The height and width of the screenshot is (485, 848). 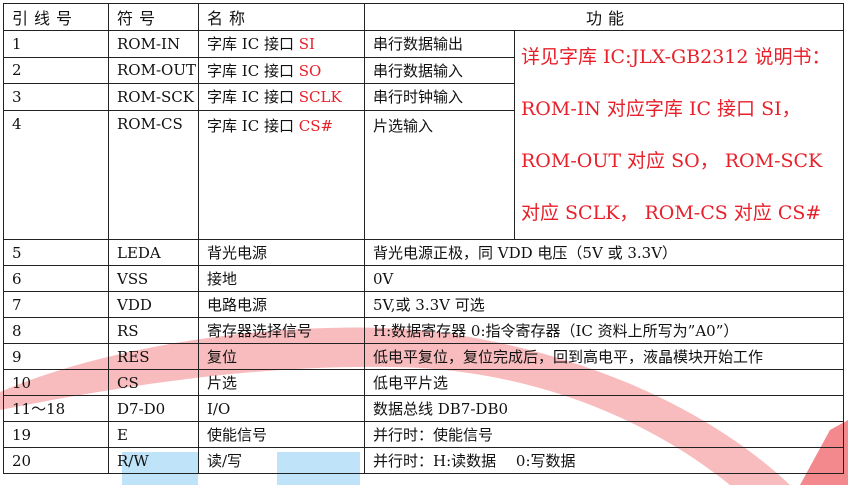 I want to click on table-row: 11～18 D7-D0 I/O 数据总线 DB7-DB0, so click(x=423, y=408).